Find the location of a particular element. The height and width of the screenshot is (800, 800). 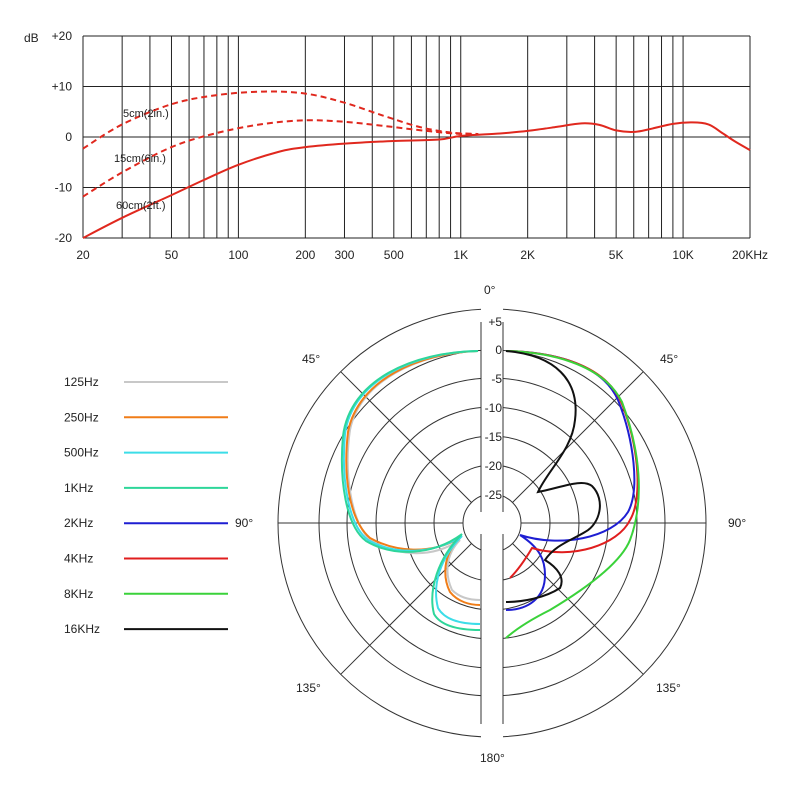

legend-label: 4KHz is located at coordinates (78, 559).